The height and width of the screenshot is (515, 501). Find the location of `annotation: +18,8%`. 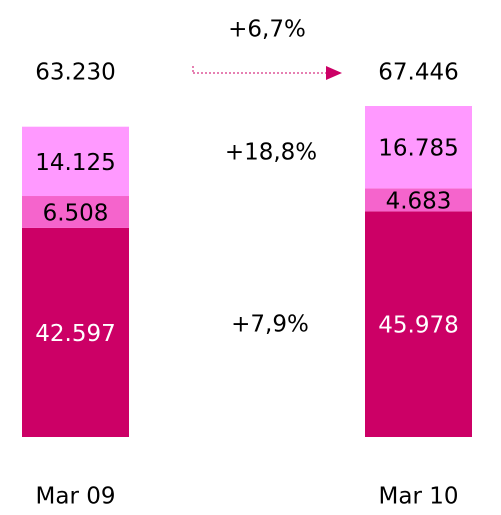

annotation: +18,8% is located at coordinates (271, 153).